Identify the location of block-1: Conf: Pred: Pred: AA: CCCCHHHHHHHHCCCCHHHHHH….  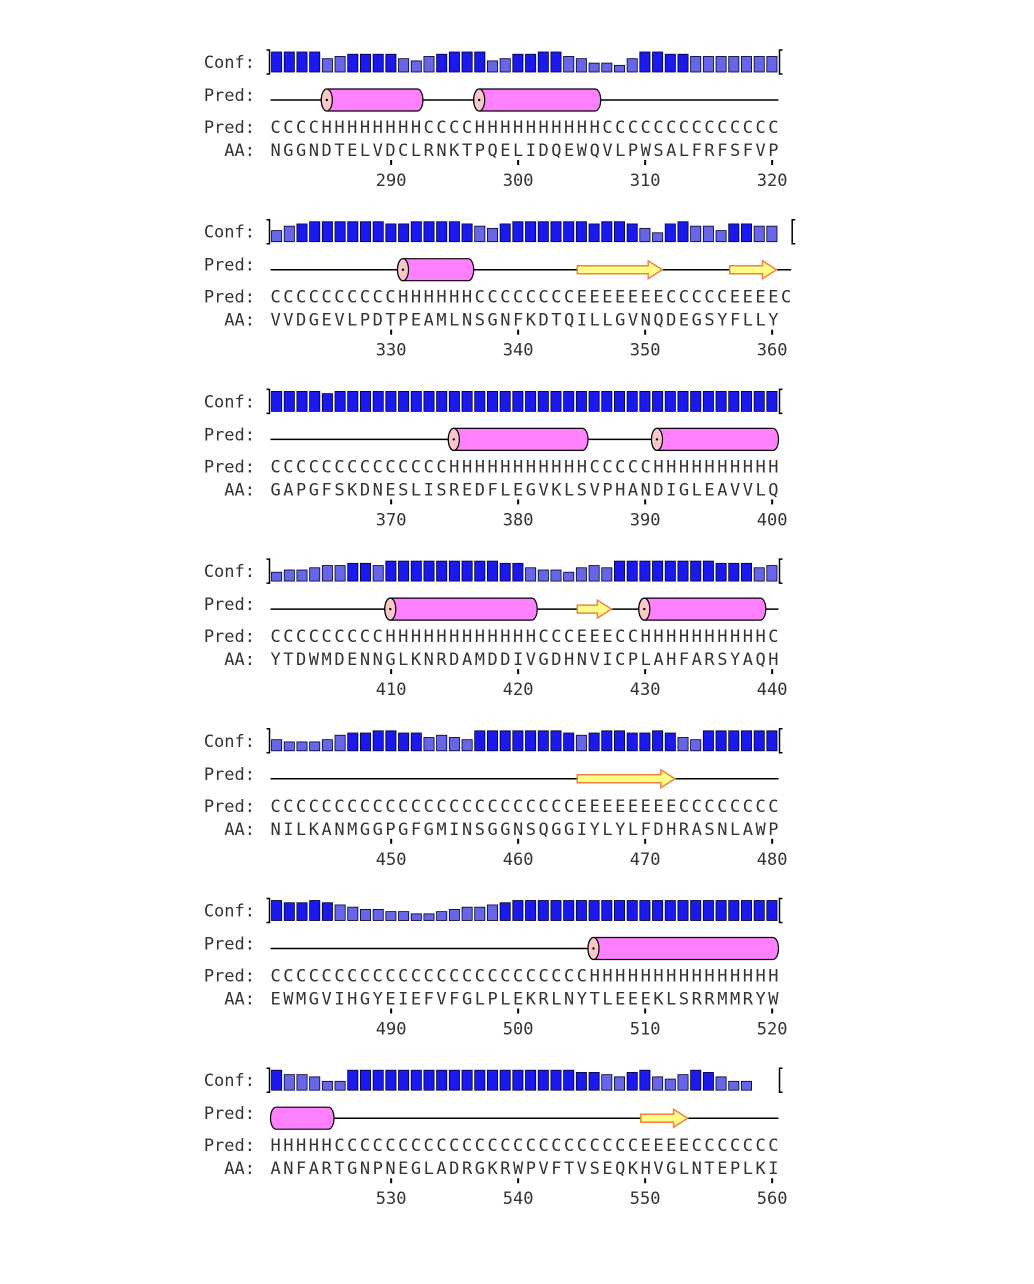
(496, 120).